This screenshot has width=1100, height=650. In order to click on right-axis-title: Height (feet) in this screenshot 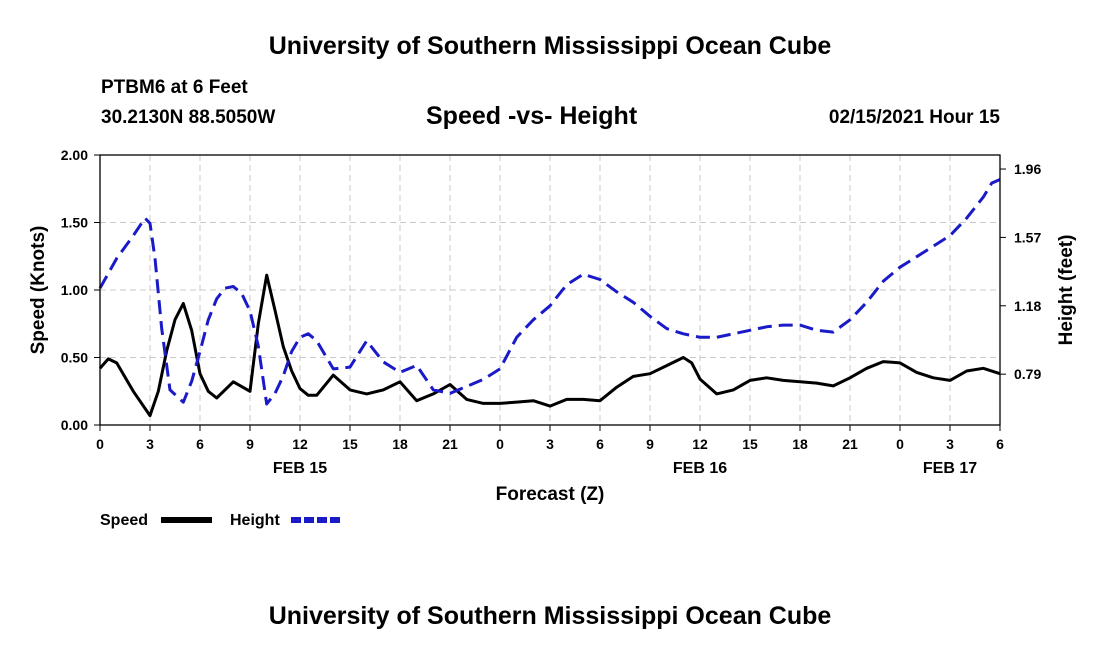, I will do `click(1066, 290)`.